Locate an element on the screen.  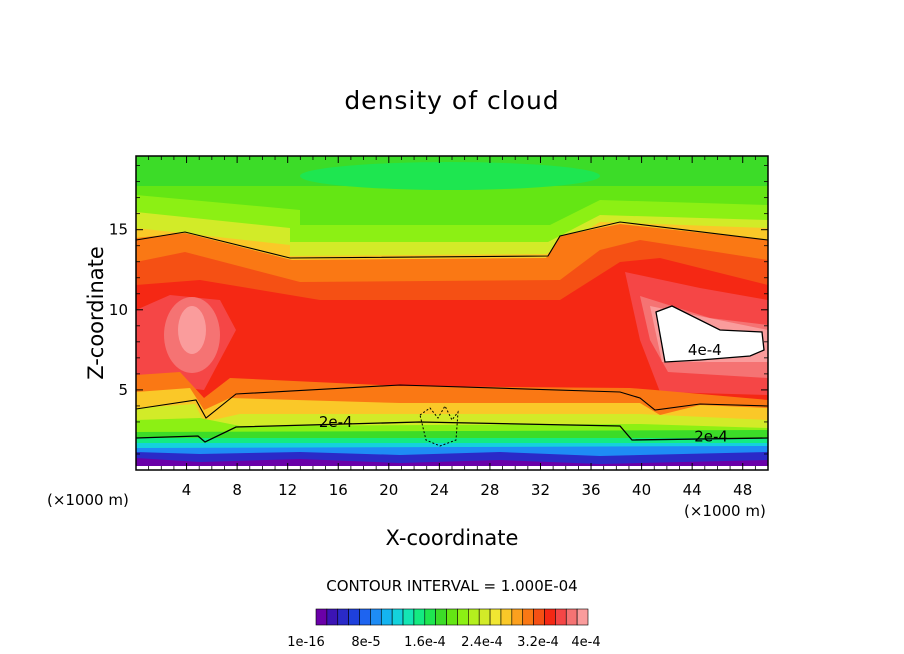
x-tick-label: 44 is located at coordinates (692, 490).